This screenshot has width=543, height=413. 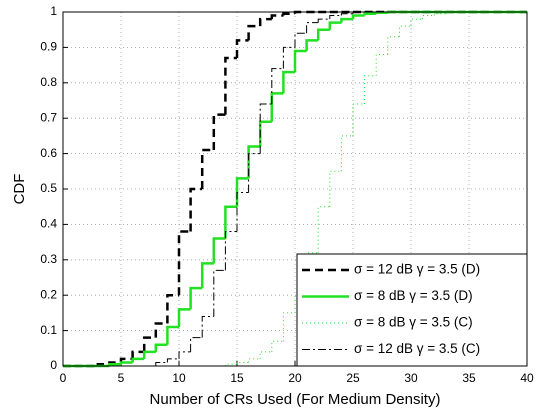 I want to click on legend-label: σ = 8 dB γ = 3.5 (D), so click(x=413, y=295).